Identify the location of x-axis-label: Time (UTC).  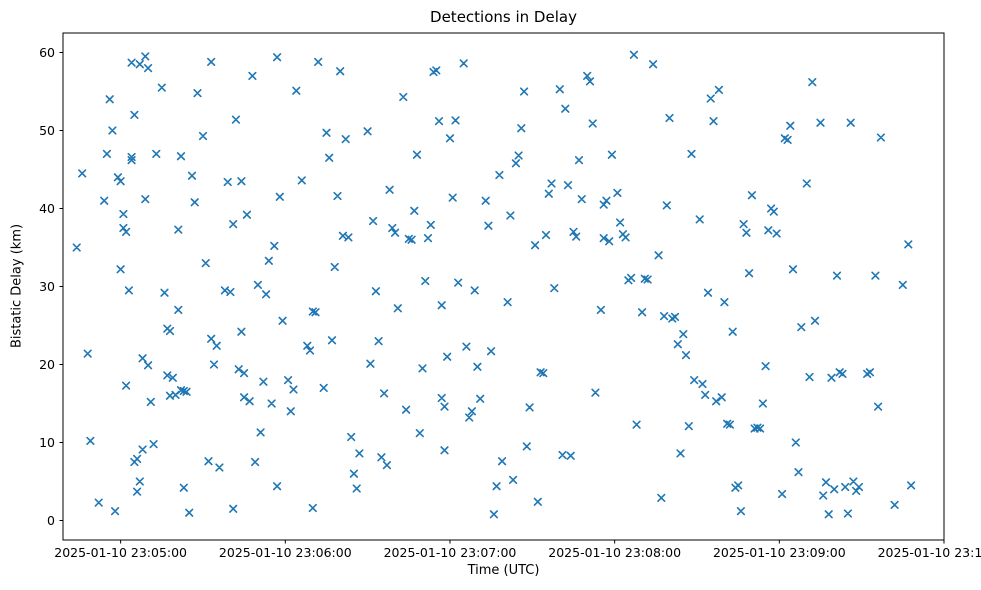
(503, 570).